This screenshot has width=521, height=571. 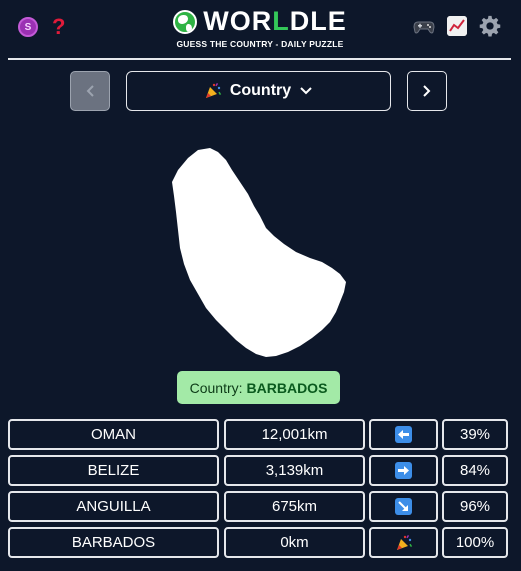 I want to click on guess-proximity: 84%, so click(x=475, y=470).